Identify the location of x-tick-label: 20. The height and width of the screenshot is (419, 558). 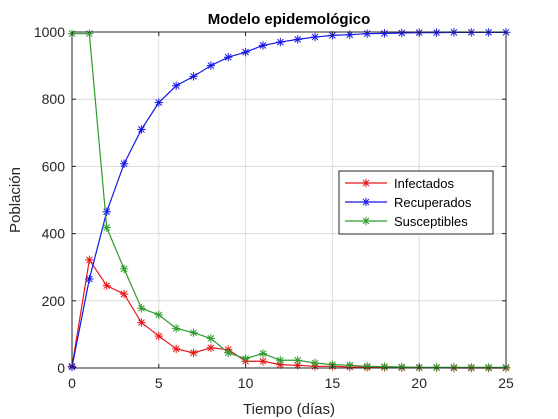
(419, 383).